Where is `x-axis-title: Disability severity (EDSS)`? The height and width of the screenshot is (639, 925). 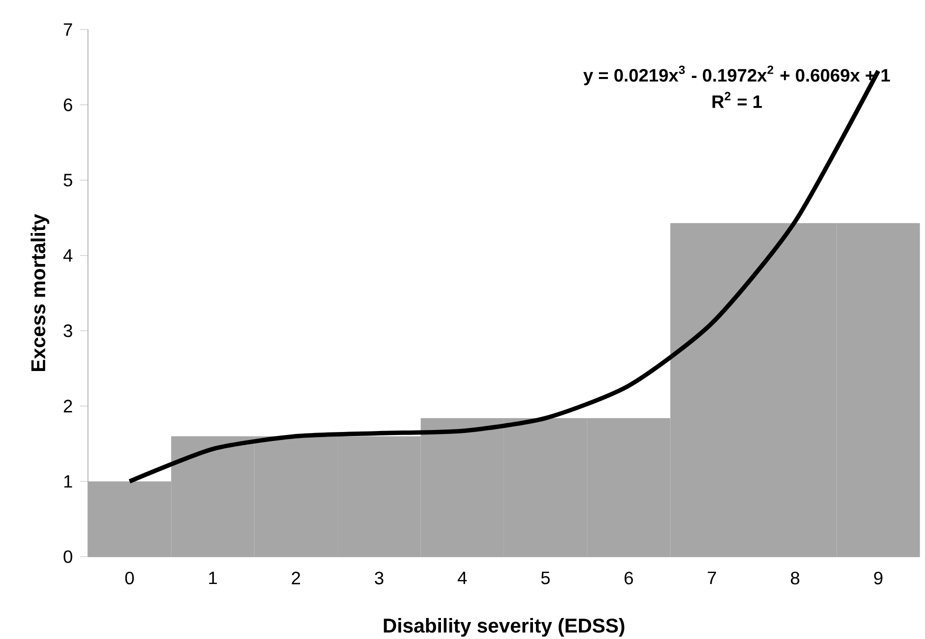 x-axis-title: Disability severity (EDSS) is located at coordinates (504, 627).